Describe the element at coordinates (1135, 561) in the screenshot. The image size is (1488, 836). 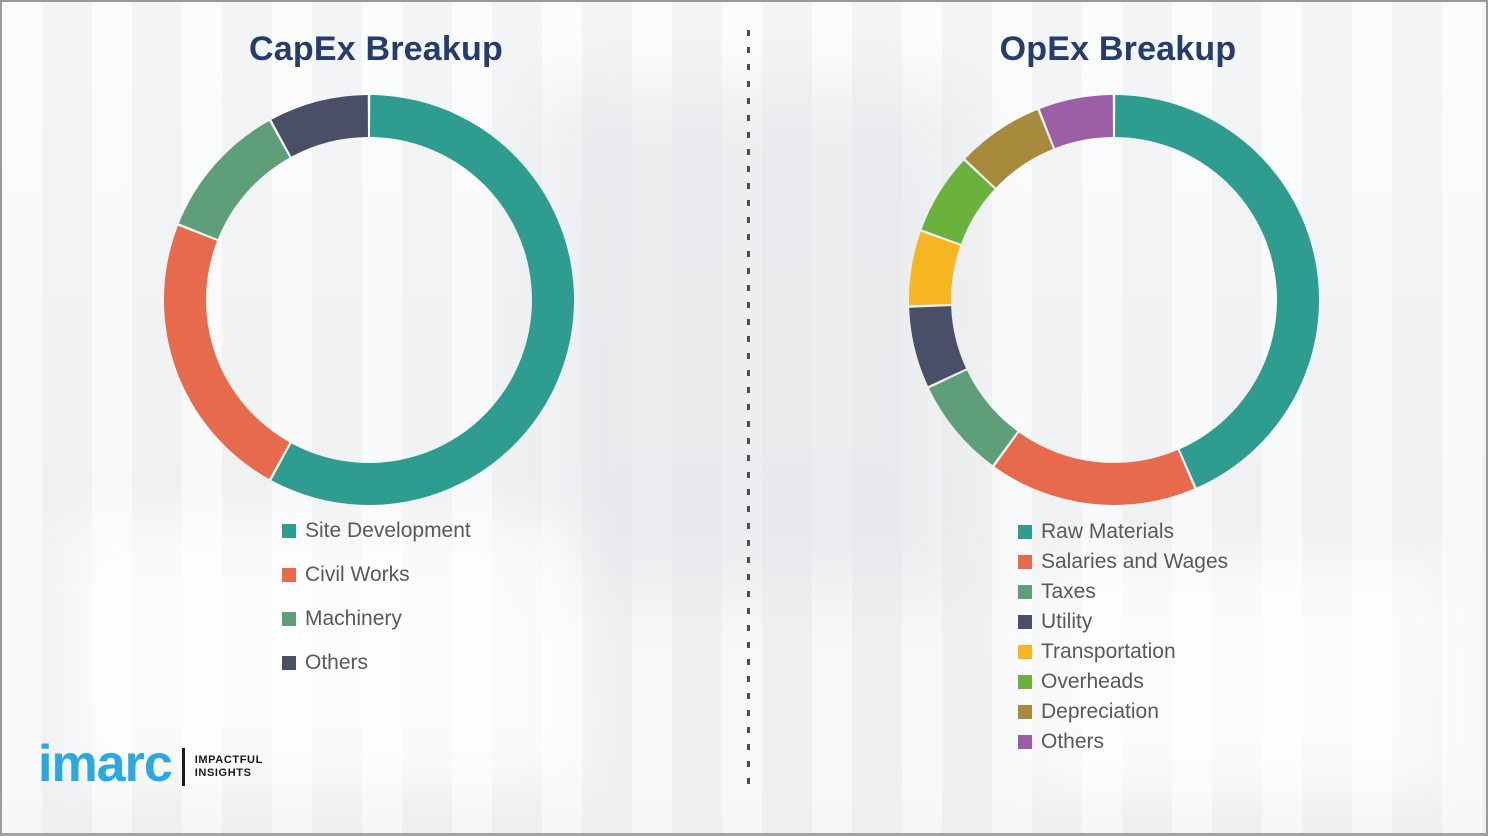
I see `legend-label-salaries-and-wages: Salaries and Wages` at that location.